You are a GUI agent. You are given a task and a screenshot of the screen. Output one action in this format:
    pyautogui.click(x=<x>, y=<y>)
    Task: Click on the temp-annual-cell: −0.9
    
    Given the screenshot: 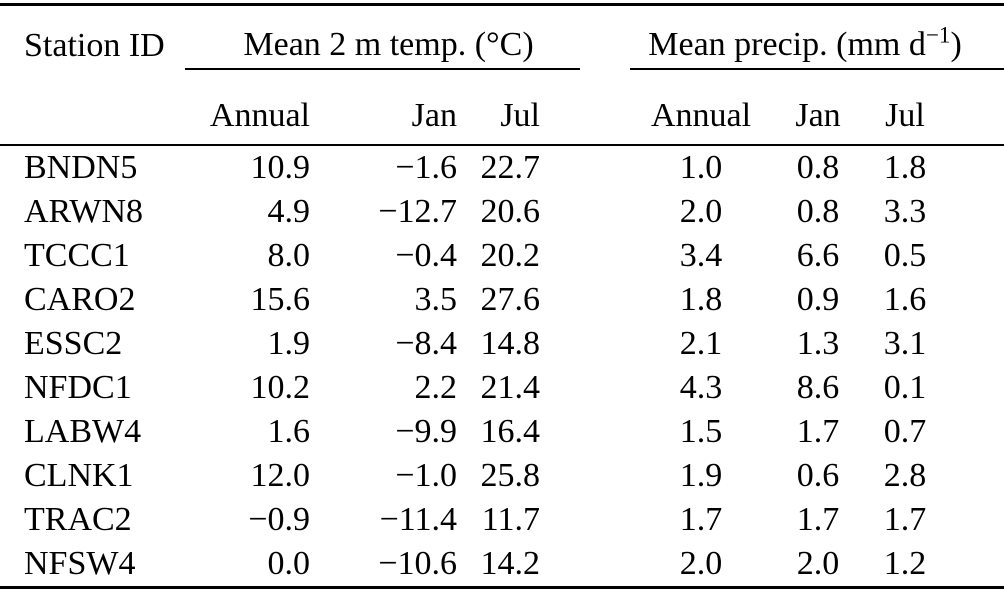 What is the action you would take?
    pyautogui.click(x=279, y=520)
    